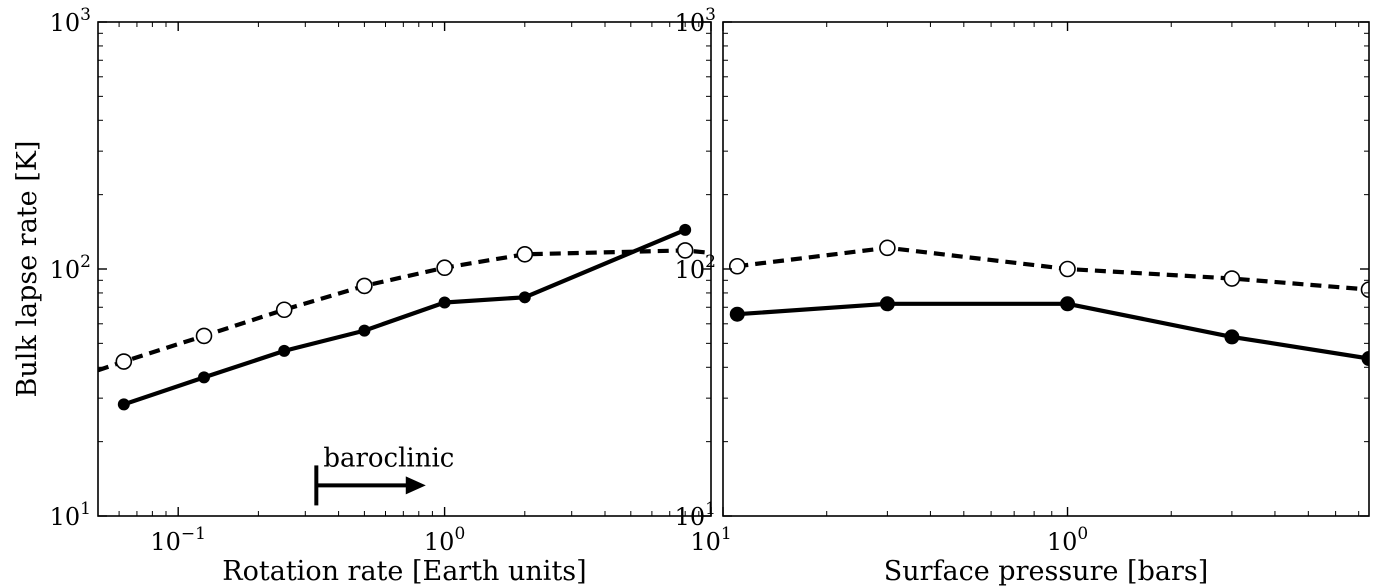 This screenshot has width=1379, height=587. What do you see at coordinates (388, 458) in the screenshot?
I see `annotation-text: baroclinic` at bounding box center [388, 458].